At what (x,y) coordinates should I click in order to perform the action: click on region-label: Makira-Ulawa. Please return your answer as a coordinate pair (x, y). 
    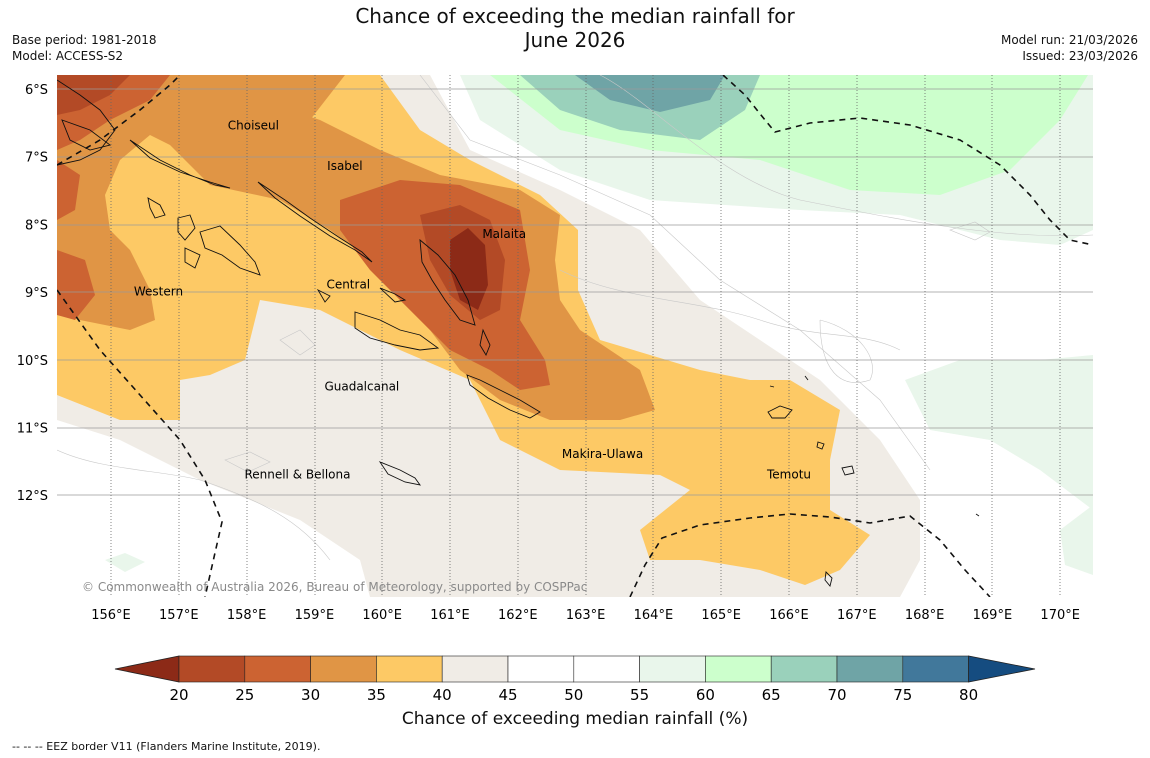
    Looking at the image, I should click on (602, 454).